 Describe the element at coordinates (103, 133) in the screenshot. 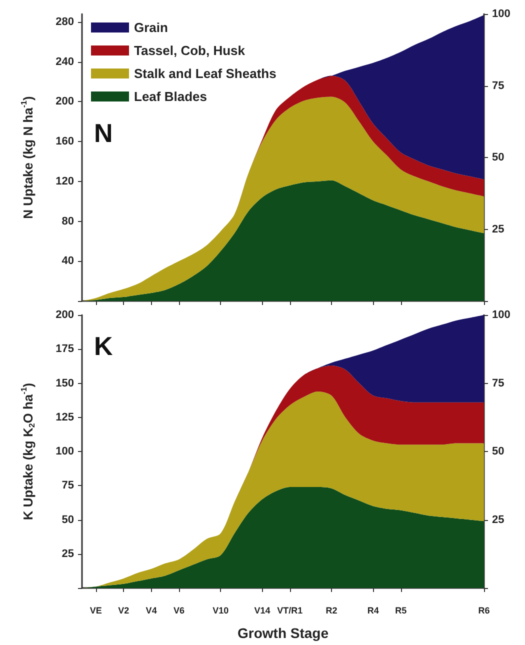

I see `annotation: N` at that location.